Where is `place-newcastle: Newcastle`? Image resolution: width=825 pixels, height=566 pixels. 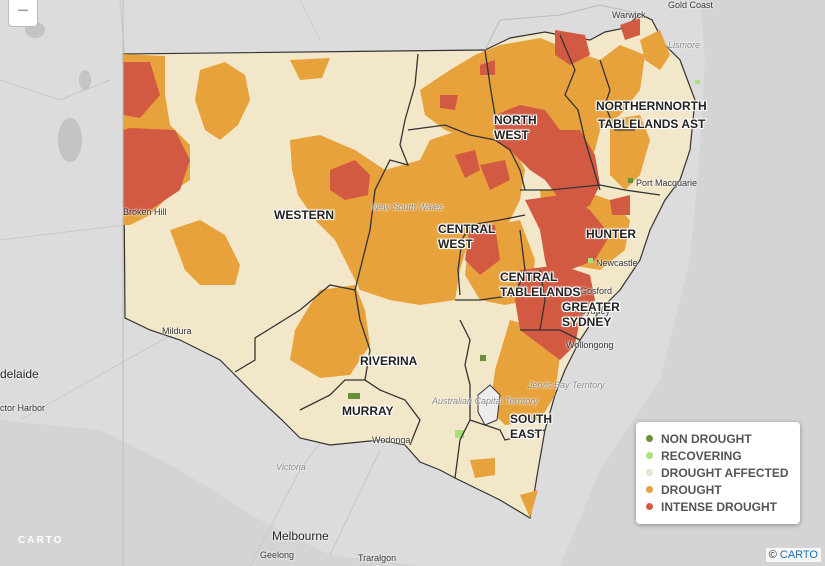
place-newcastle: Newcastle is located at coordinates (617, 263).